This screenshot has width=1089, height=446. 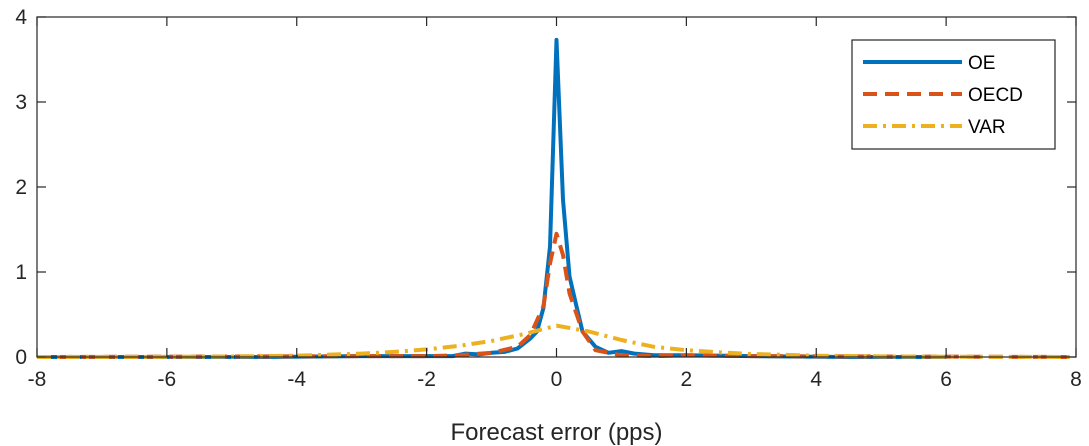 I want to click on x-axis-label: Forecast error (pps), so click(x=556, y=432).